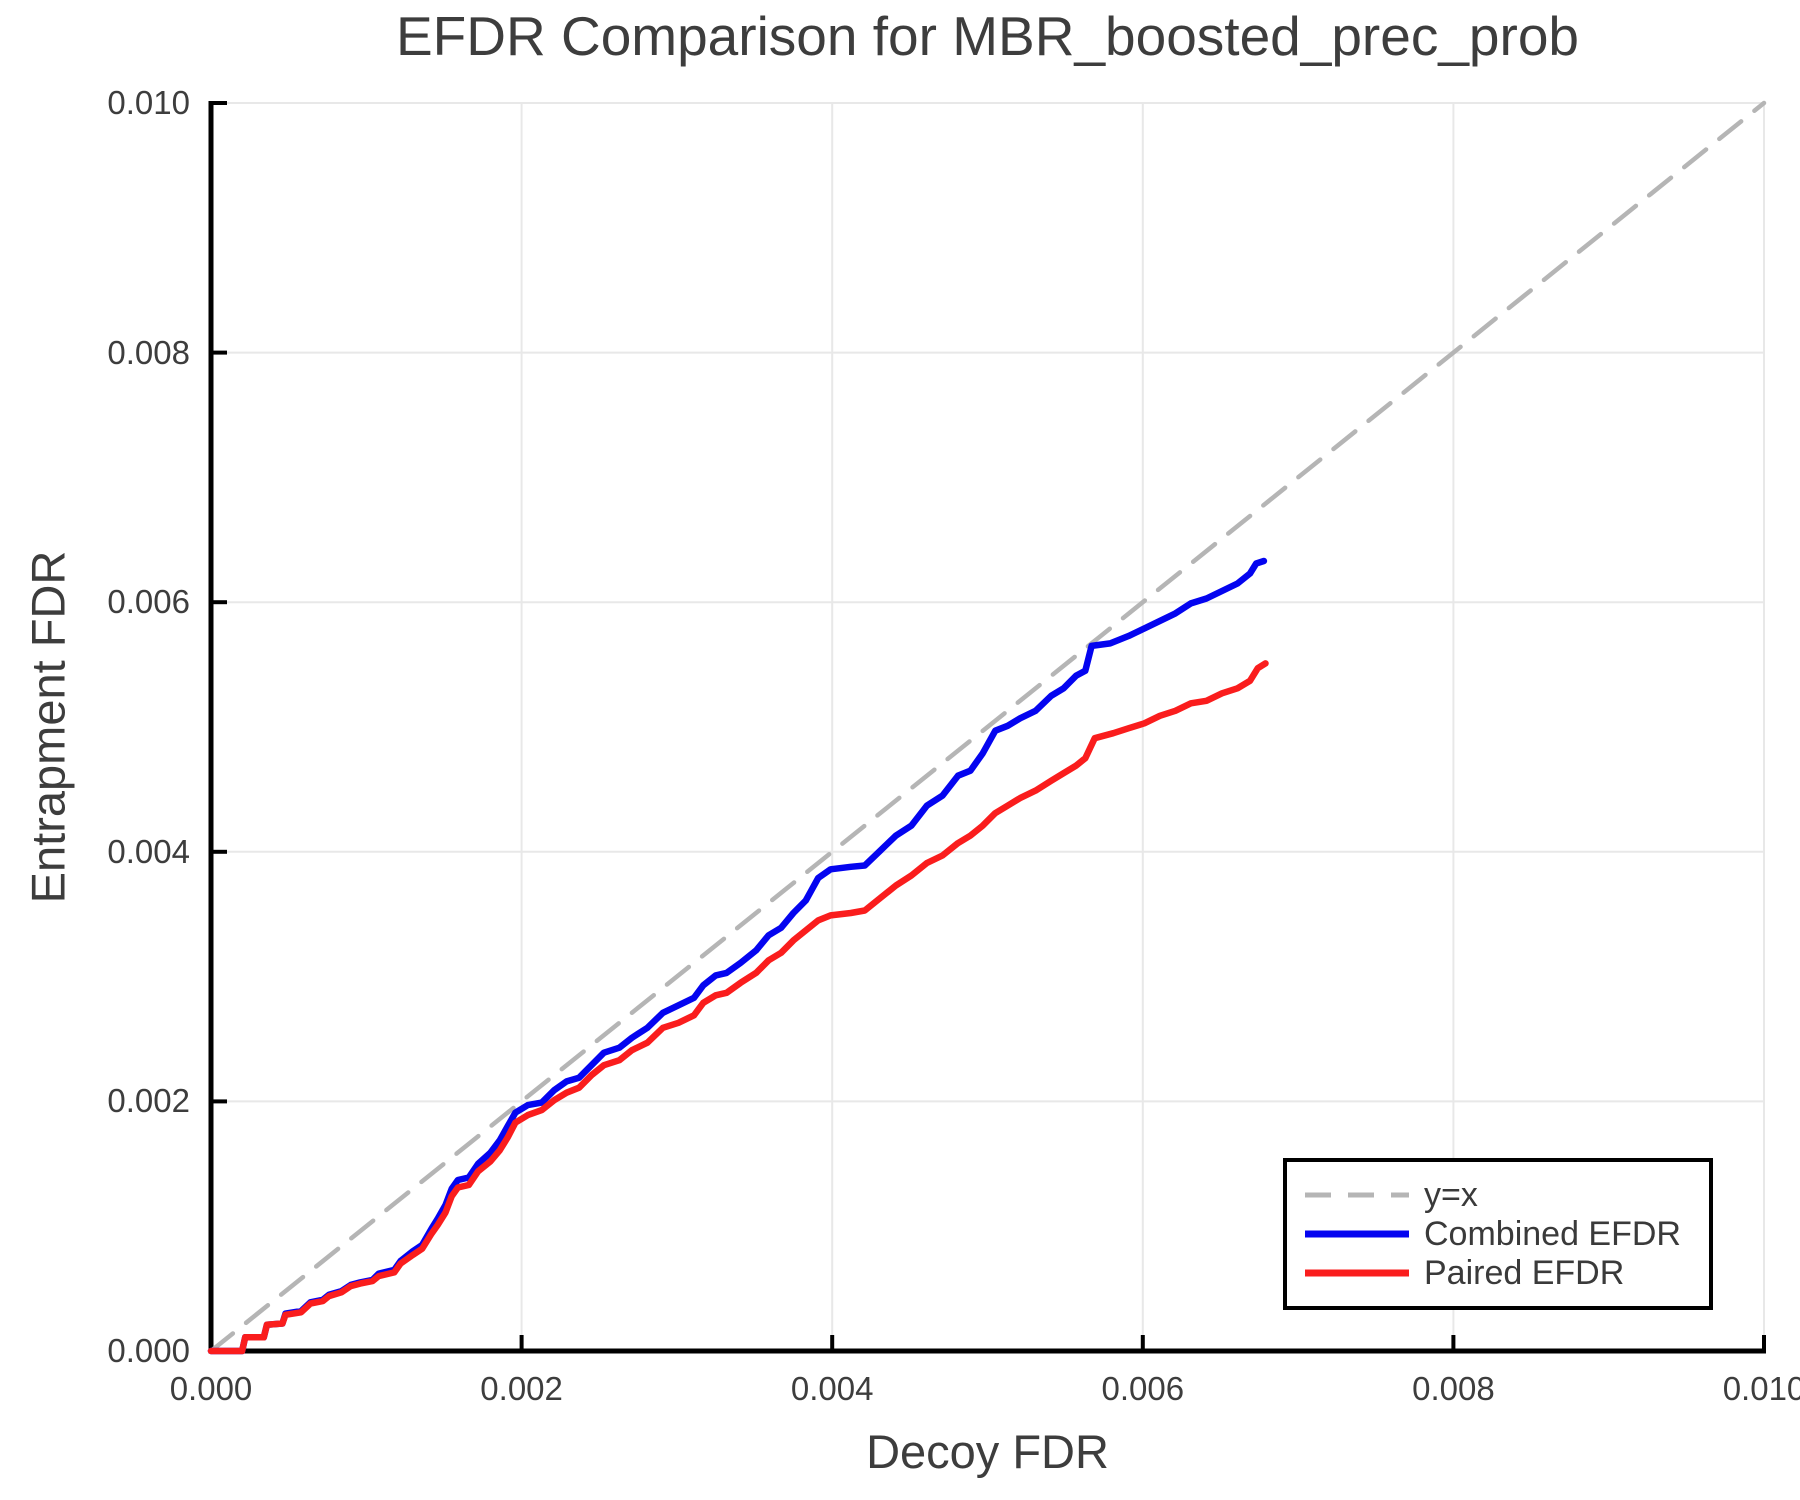 The image size is (1800, 1500). I want to click on legend-label-yx: y=x, so click(1451, 1195).